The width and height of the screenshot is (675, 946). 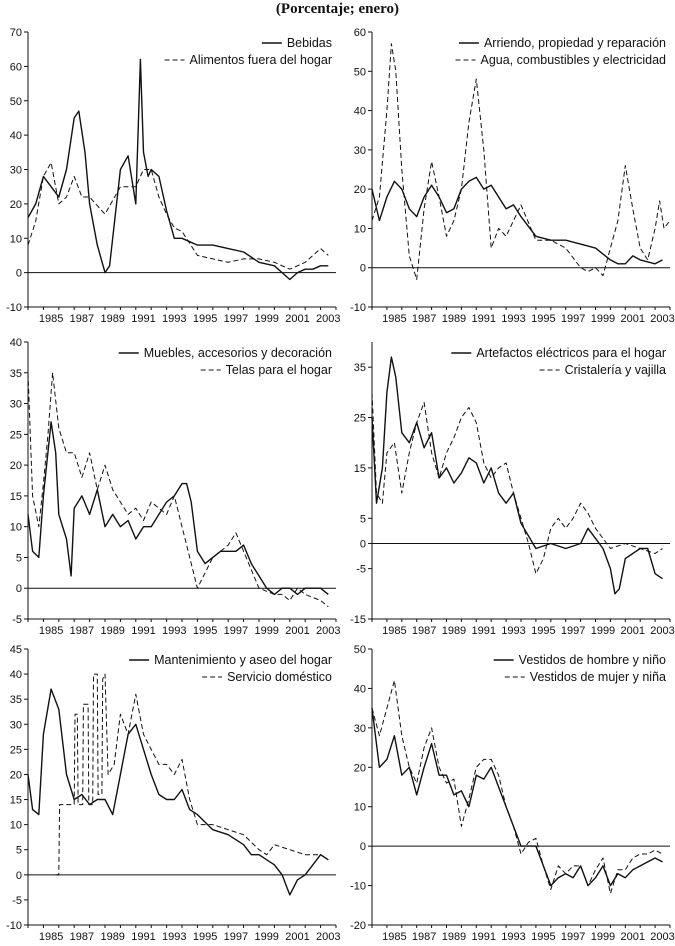 What do you see at coordinates (592, 660) in the screenshot?
I see `legend-label: Vestidos de hombre y niño` at bounding box center [592, 660].